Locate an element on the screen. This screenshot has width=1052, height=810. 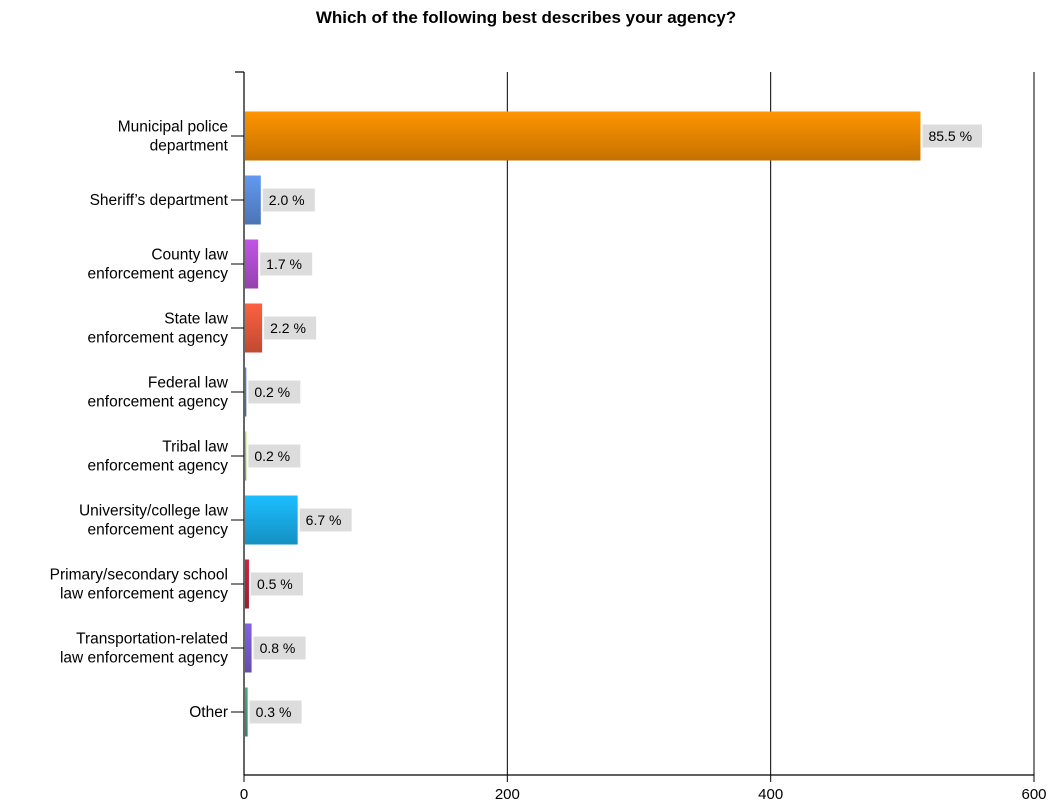
data-label: 2.0 % is located at coordinates (287, 200).